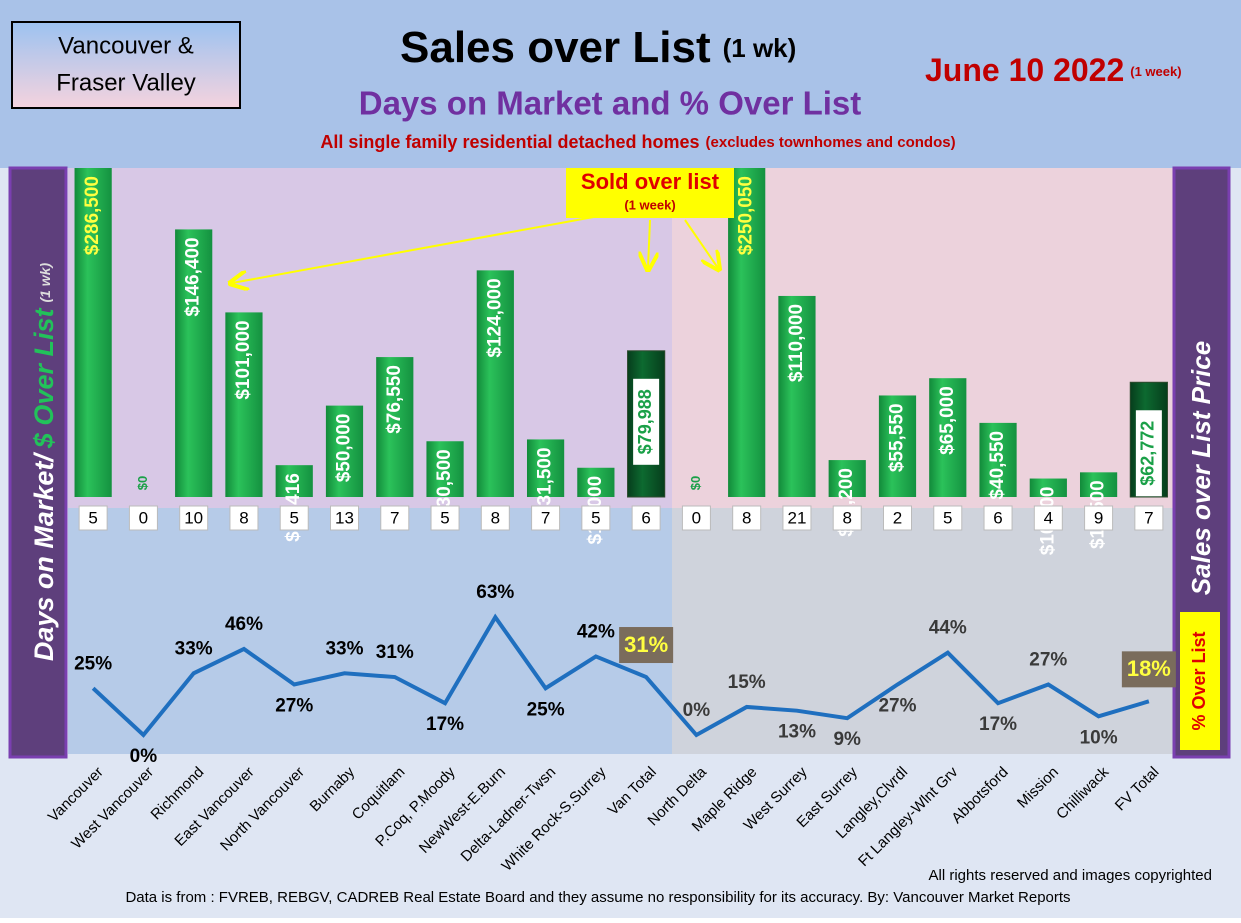 The width and height of the screenshot is (1241, 923). What do you see at coordinates (847, 739) in the screenshot?
I see `pct-label: 9%` at bounding box center [847, 739].